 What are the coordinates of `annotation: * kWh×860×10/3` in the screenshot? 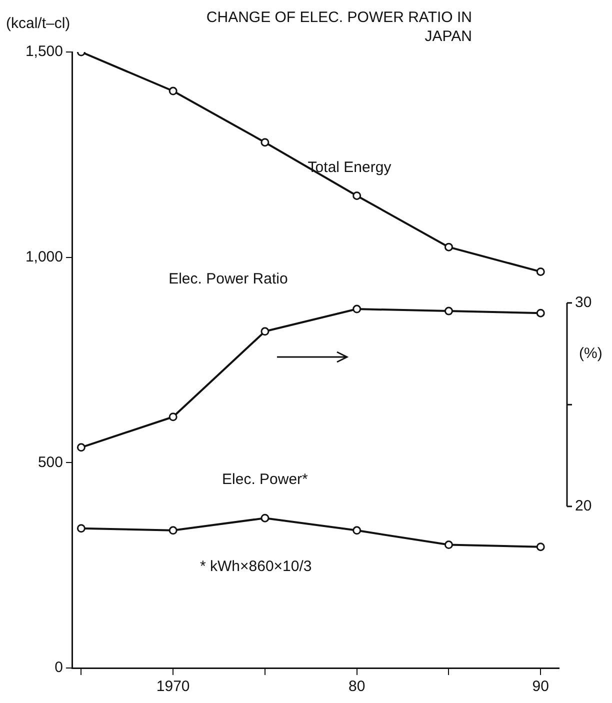 It's located at (256, 566).